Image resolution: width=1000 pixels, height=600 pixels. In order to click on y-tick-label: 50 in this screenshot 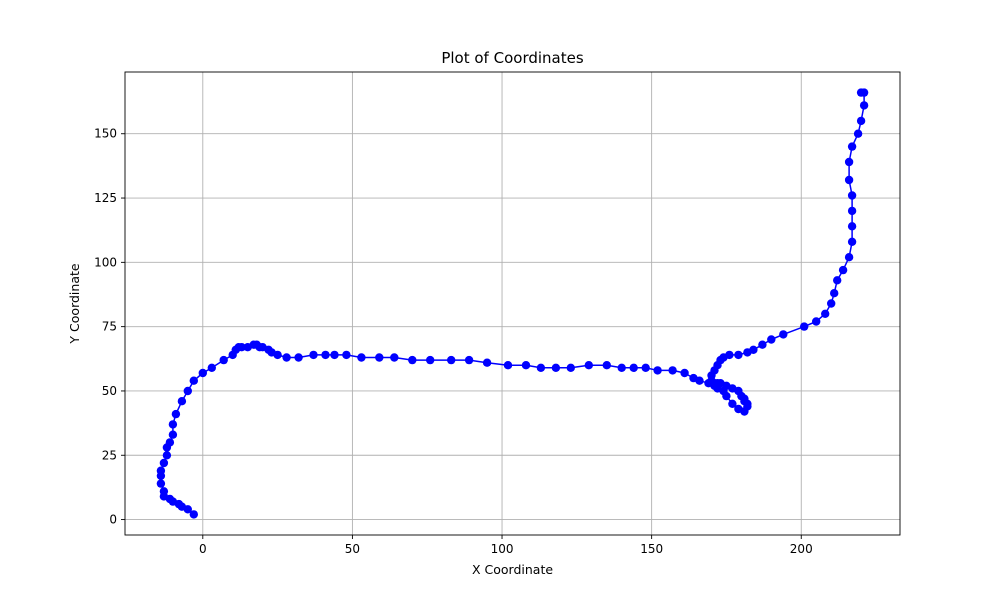, I will do `click(109, 391)`.